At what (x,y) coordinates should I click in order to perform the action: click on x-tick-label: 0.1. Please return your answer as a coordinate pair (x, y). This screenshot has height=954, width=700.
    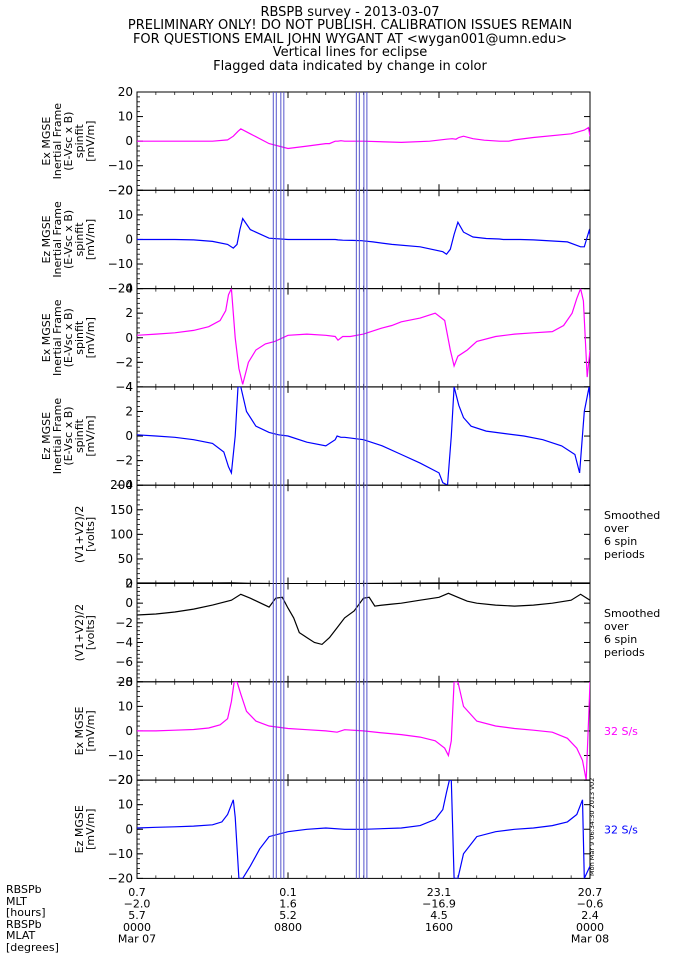
    Looking at the image, I should click on (288, 892).